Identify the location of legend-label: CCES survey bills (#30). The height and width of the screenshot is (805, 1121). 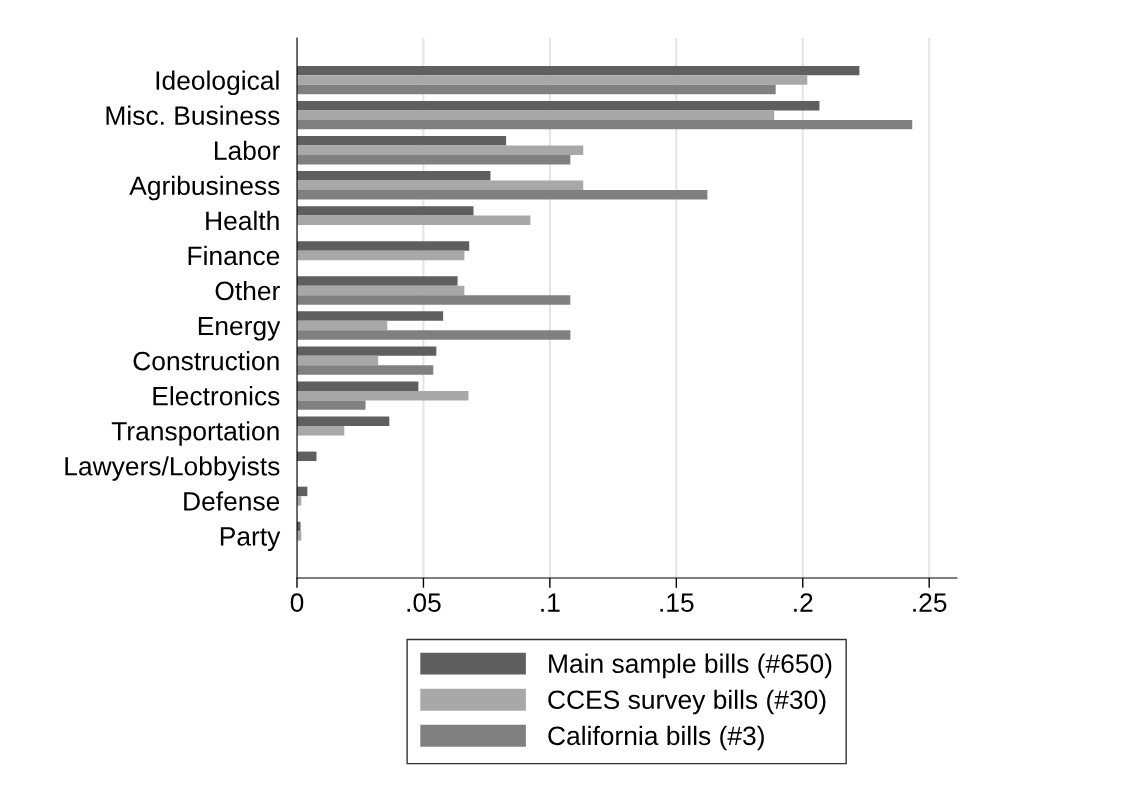
(687, 702).